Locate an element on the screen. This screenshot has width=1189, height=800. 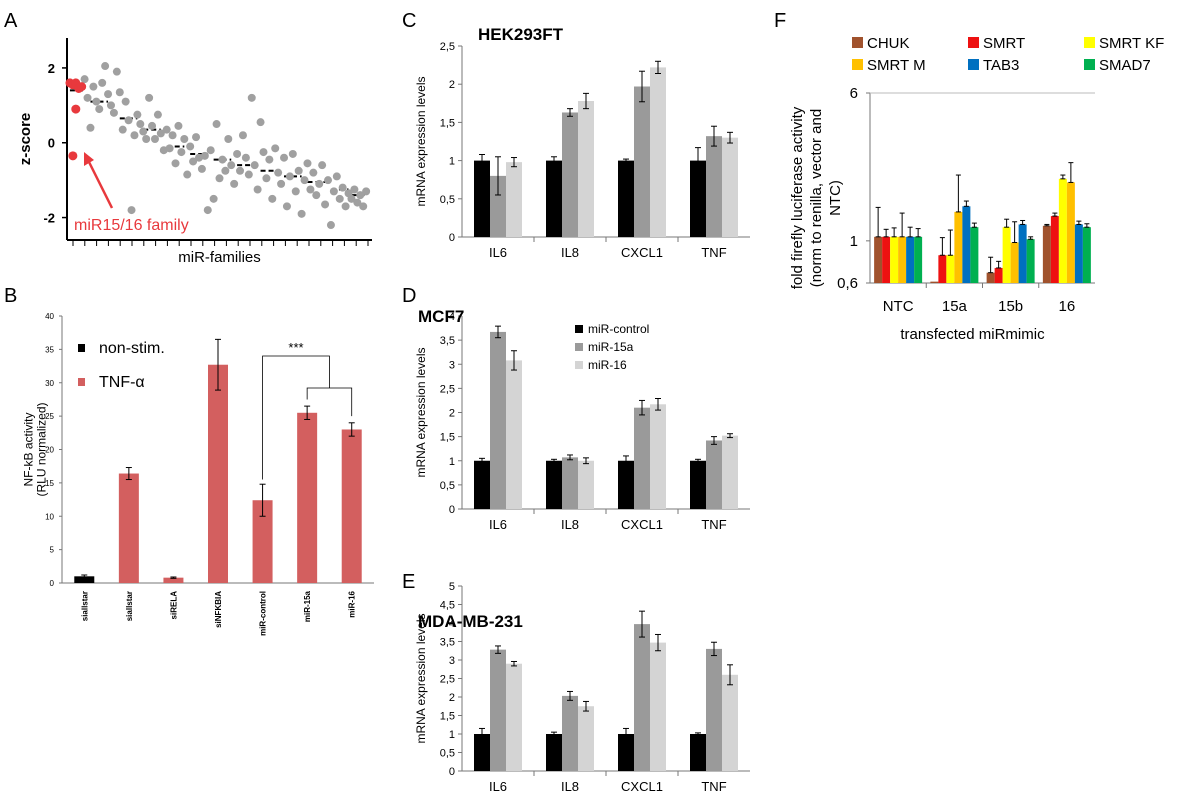
a-x-axis-label: miR-families is located at coordinates (219, 257).